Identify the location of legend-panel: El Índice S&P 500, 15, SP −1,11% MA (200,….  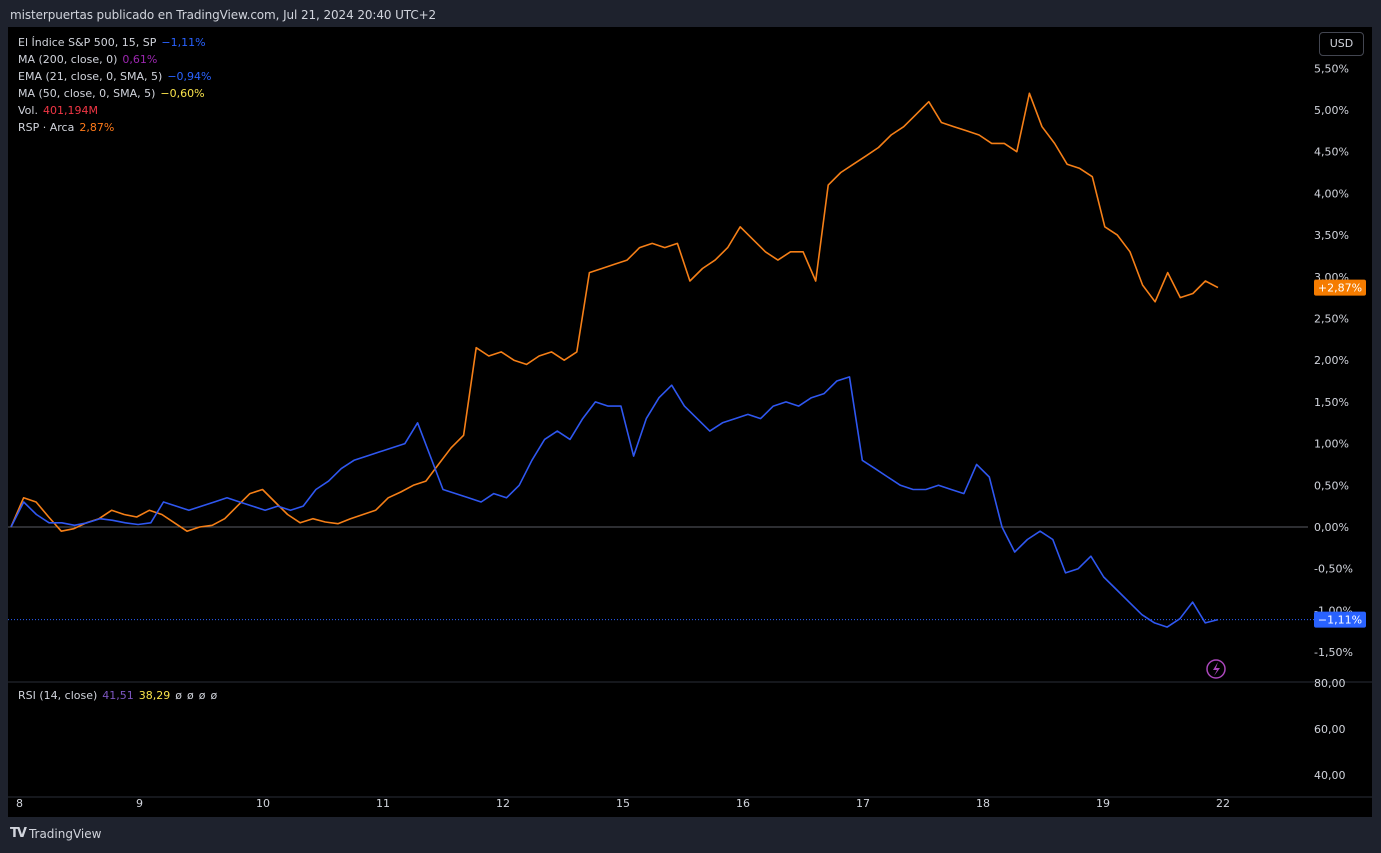
(115, 85).